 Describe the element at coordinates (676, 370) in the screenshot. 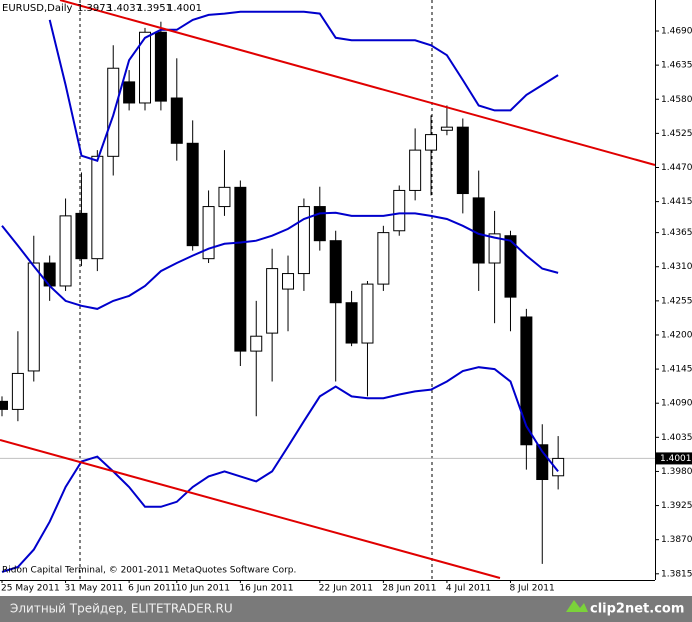

I see `y-tick-label: 1.4145` at that location.